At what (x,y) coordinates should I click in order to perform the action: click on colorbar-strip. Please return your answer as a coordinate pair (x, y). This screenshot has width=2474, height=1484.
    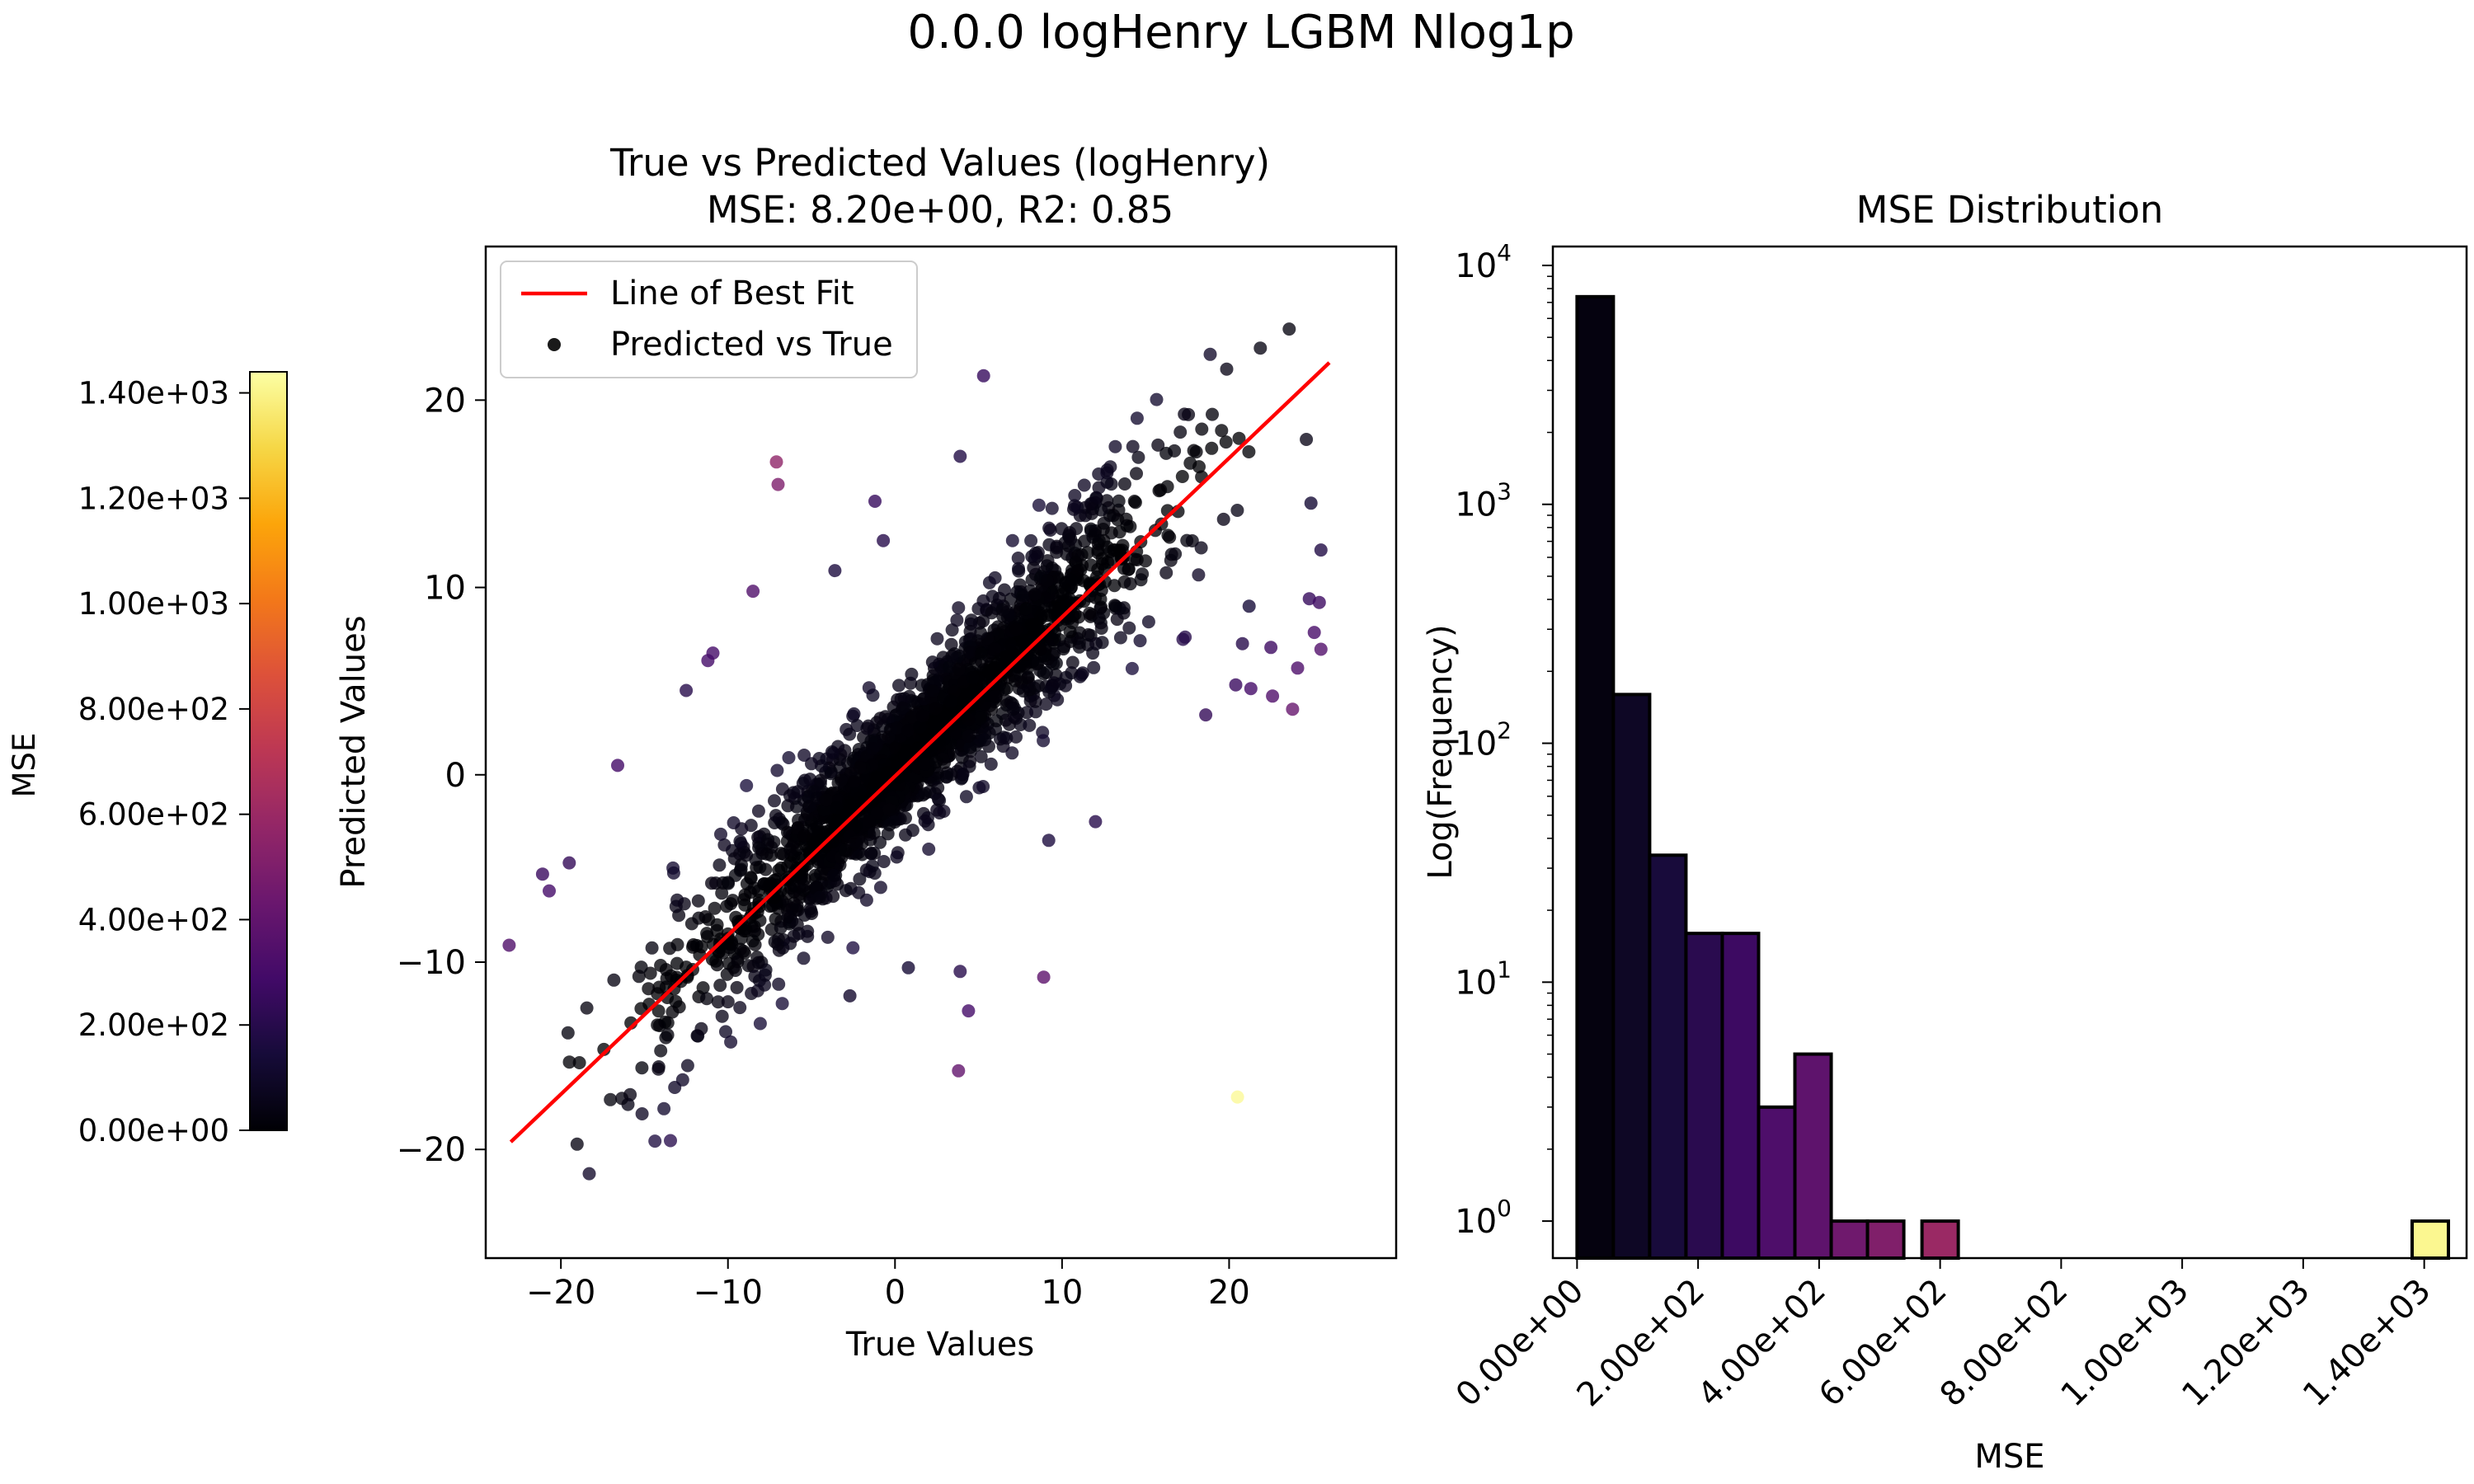
    Looking at the image, I should click on (268, 751).